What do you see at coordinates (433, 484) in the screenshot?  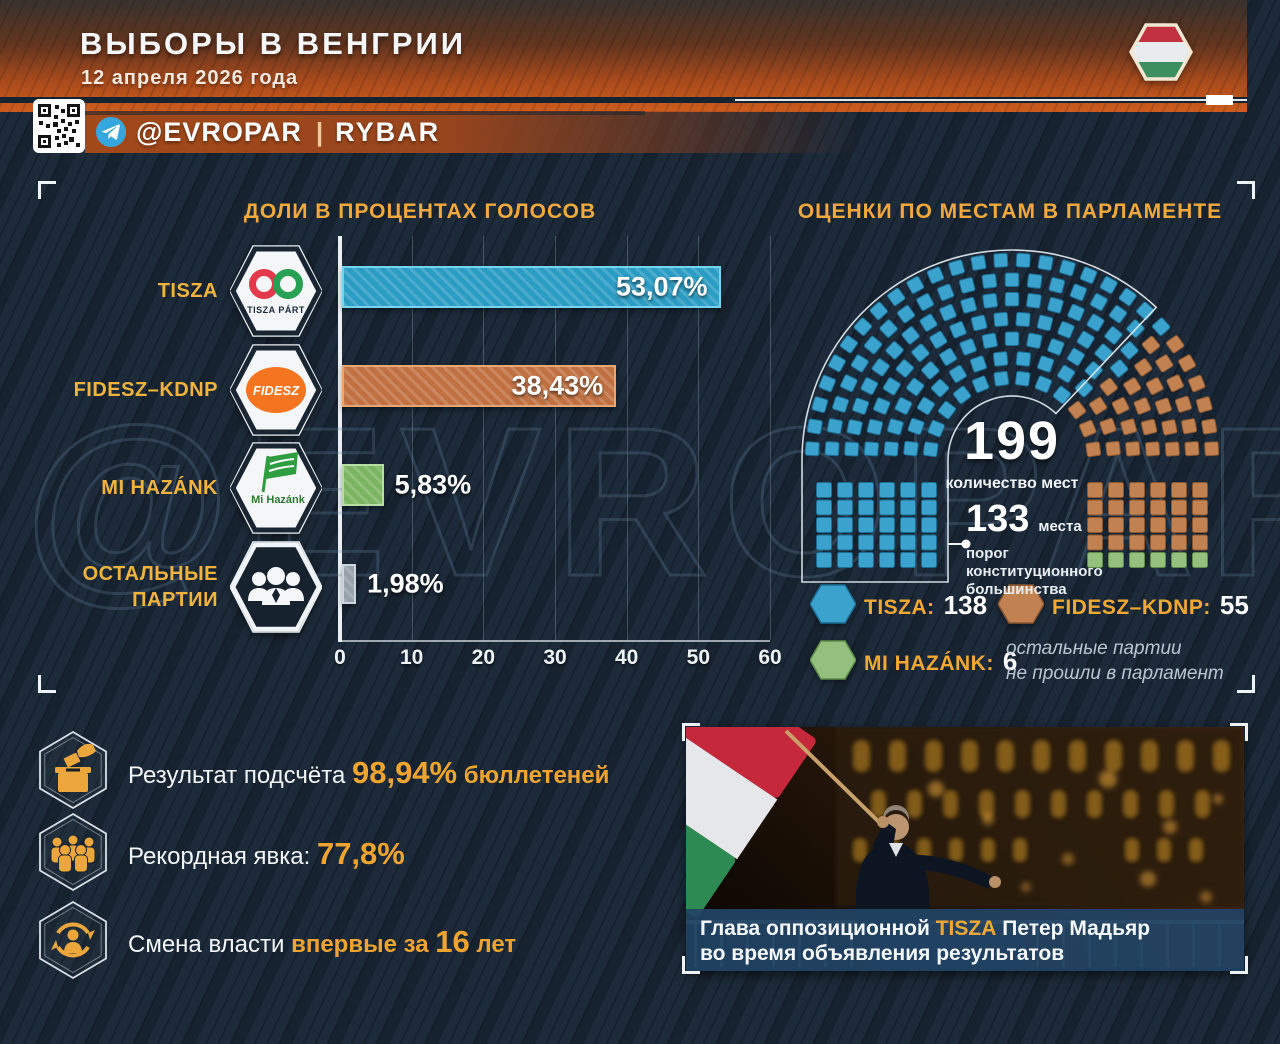 I see `bar-value-mihazank: 5,83%` at bounding box center [433, 484].